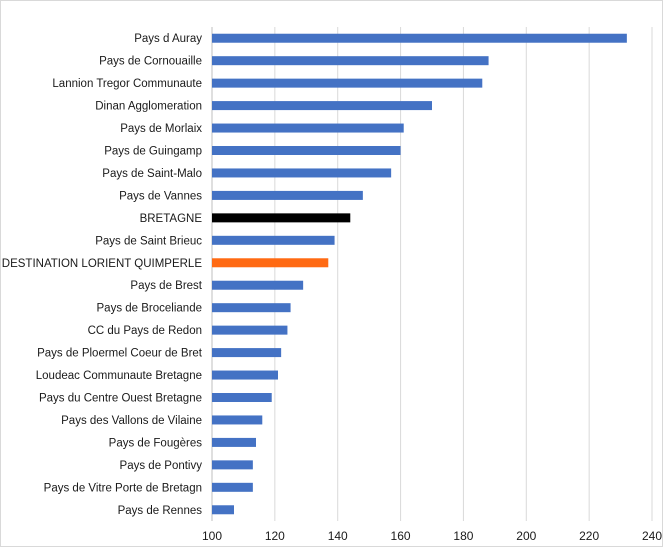 This screenshot has width=663, height=547. I want to click on category-label-5: Pays de Guingamp, so click(153, 152).